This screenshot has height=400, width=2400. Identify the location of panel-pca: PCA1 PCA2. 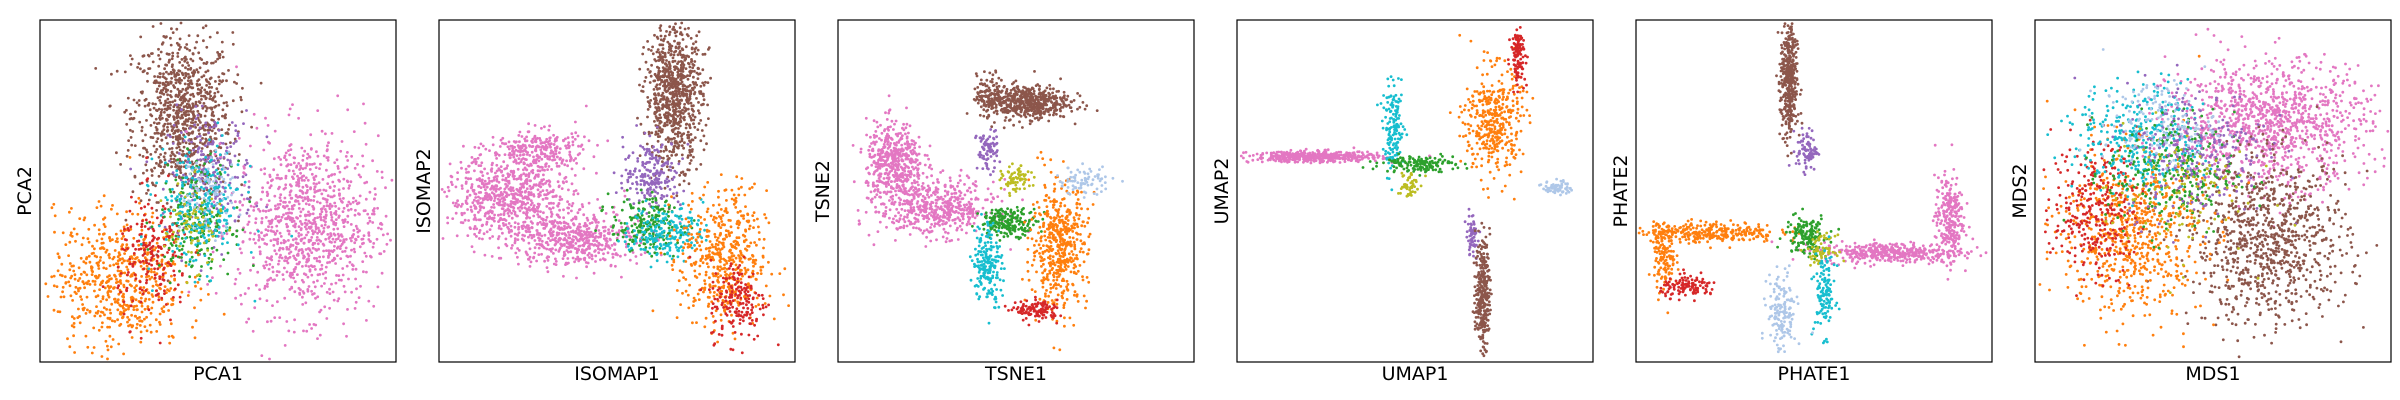
(205, 202).